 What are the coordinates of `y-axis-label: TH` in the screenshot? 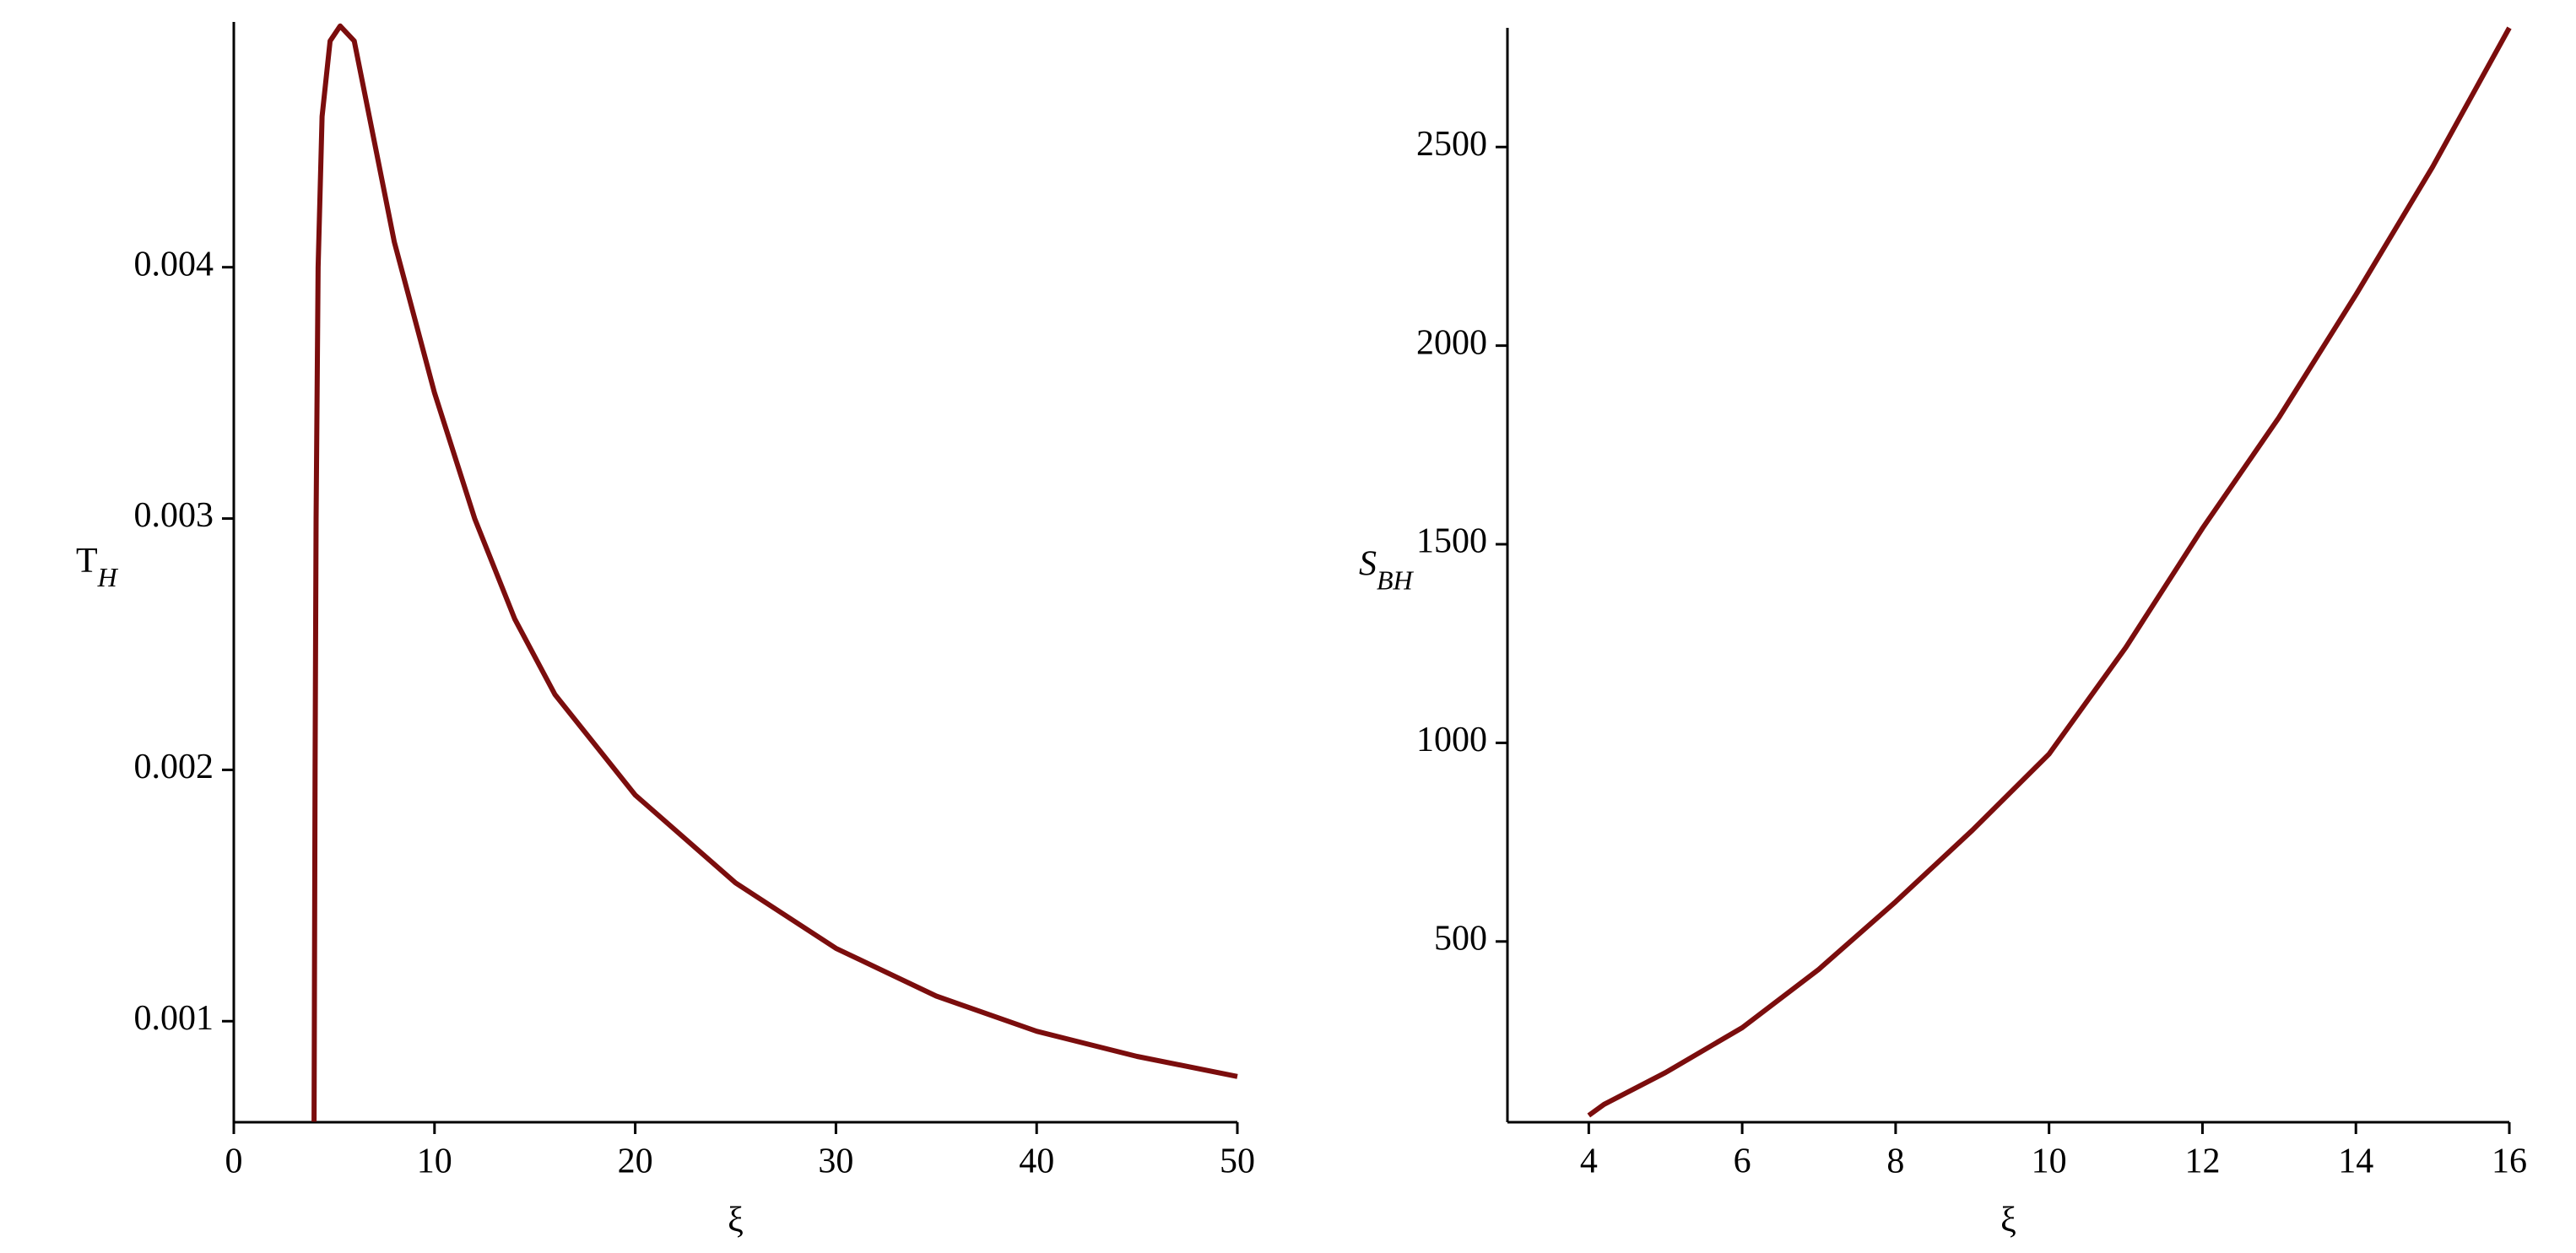 It's located at (97, 567).